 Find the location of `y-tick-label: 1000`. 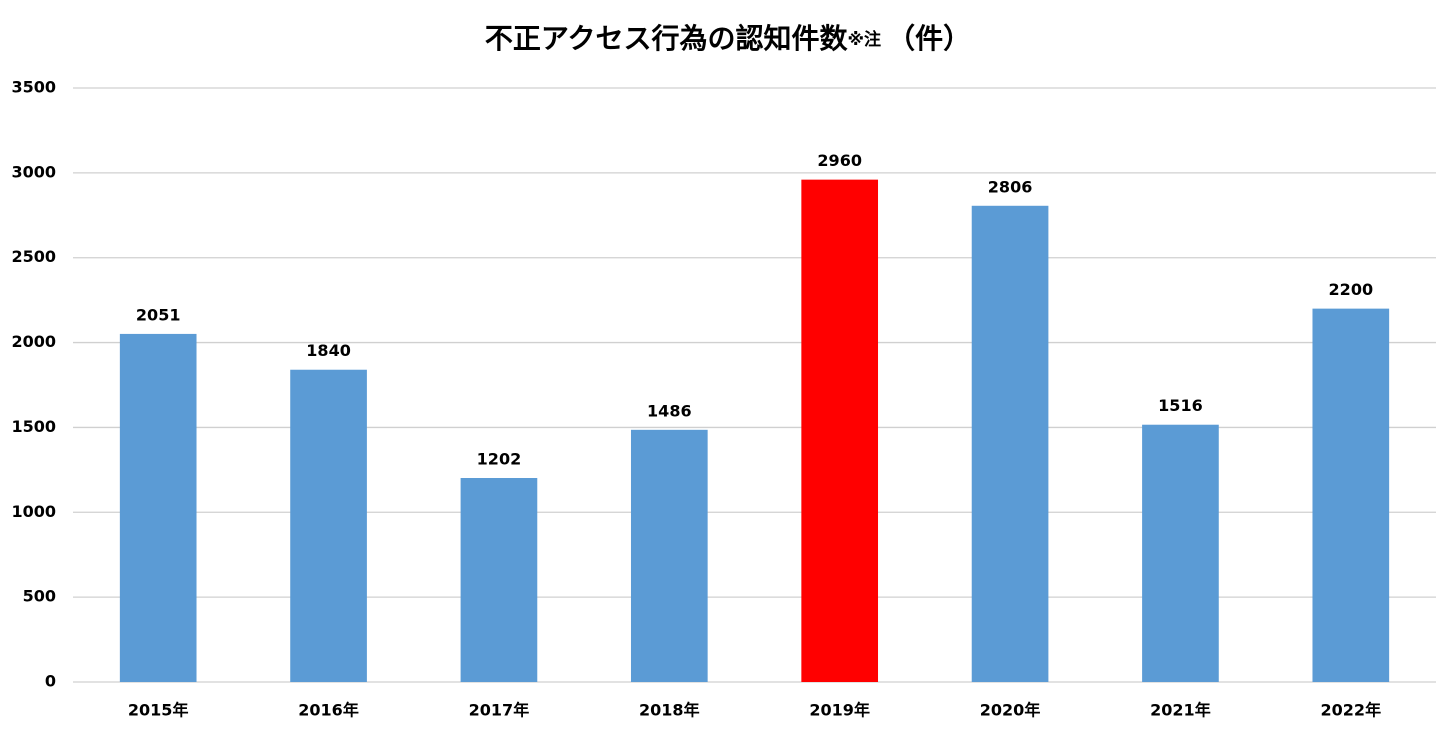

y-tick-label: 1000 is located at coordinates (33, 511).